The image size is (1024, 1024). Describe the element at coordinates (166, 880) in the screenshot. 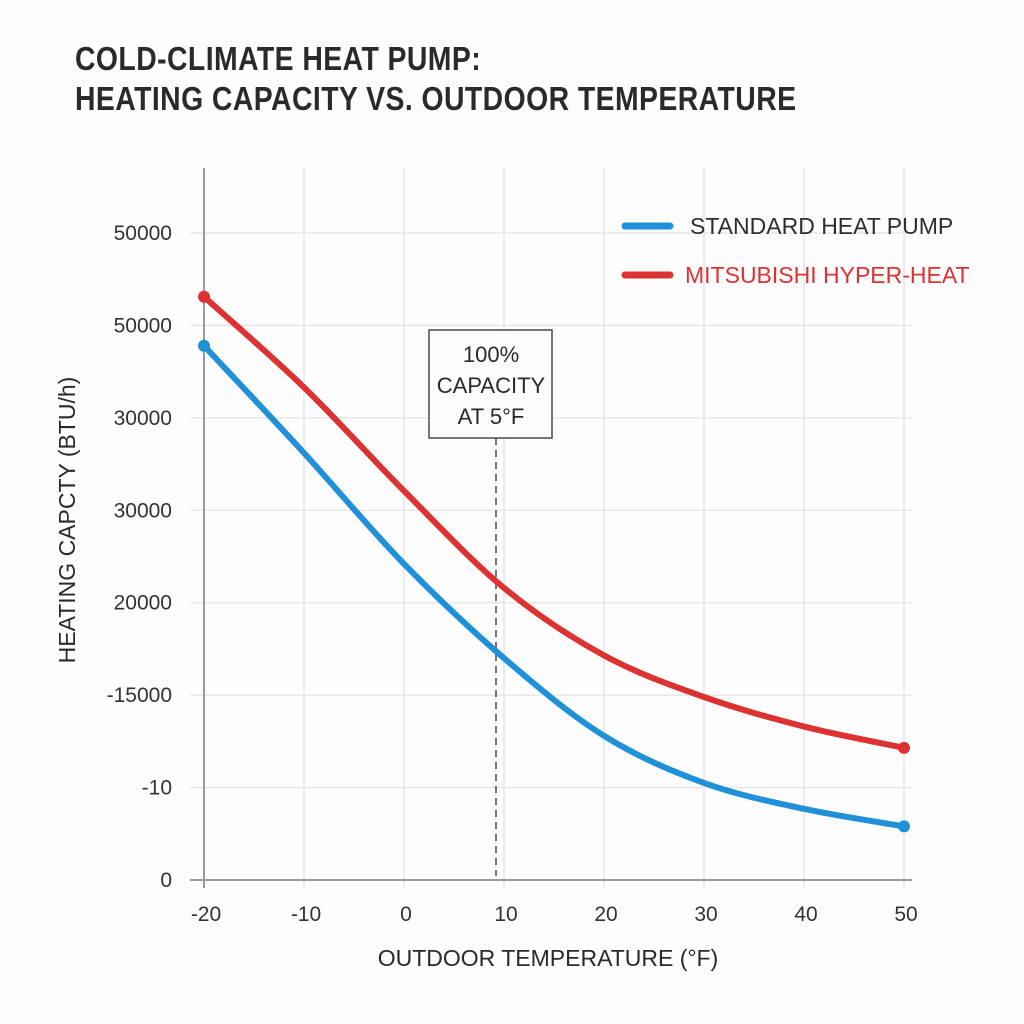

I see `y-tick-label: 0` at that location.